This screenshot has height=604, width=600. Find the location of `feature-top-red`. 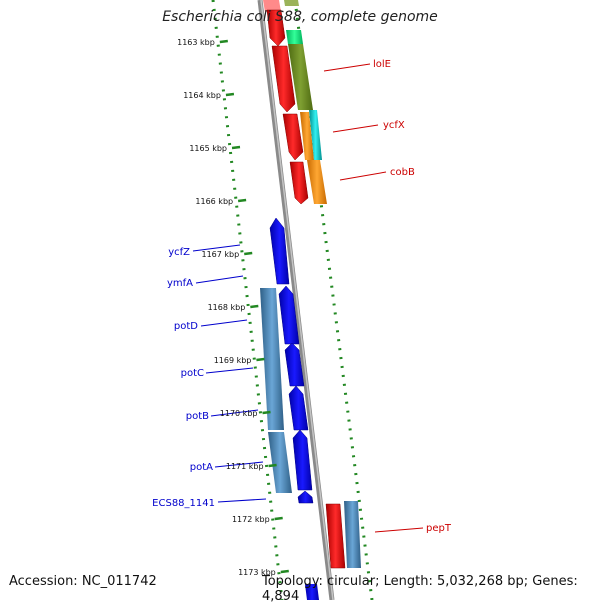

feature-top-red is located at coordinates (272, 6).